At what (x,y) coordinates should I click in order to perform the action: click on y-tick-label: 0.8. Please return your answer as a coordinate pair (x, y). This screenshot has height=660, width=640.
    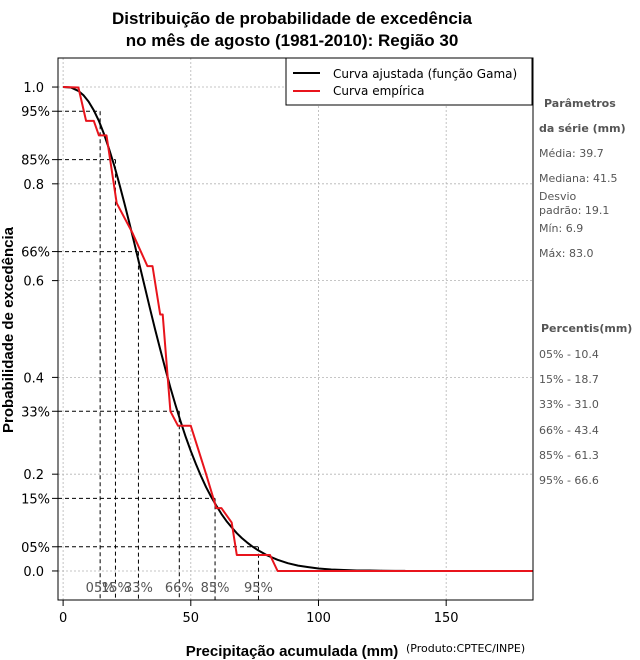
    Looking at the image, I should click on (33, 185).